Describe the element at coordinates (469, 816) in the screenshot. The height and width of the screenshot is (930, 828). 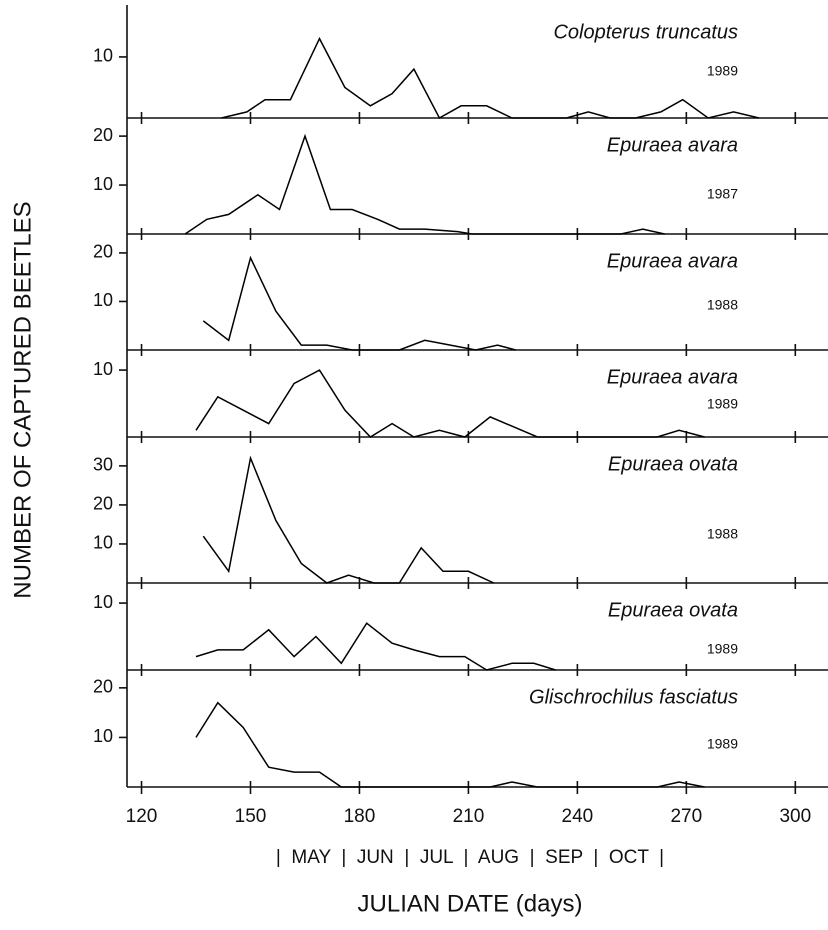
I see `x-tick-label: 210` at that location.